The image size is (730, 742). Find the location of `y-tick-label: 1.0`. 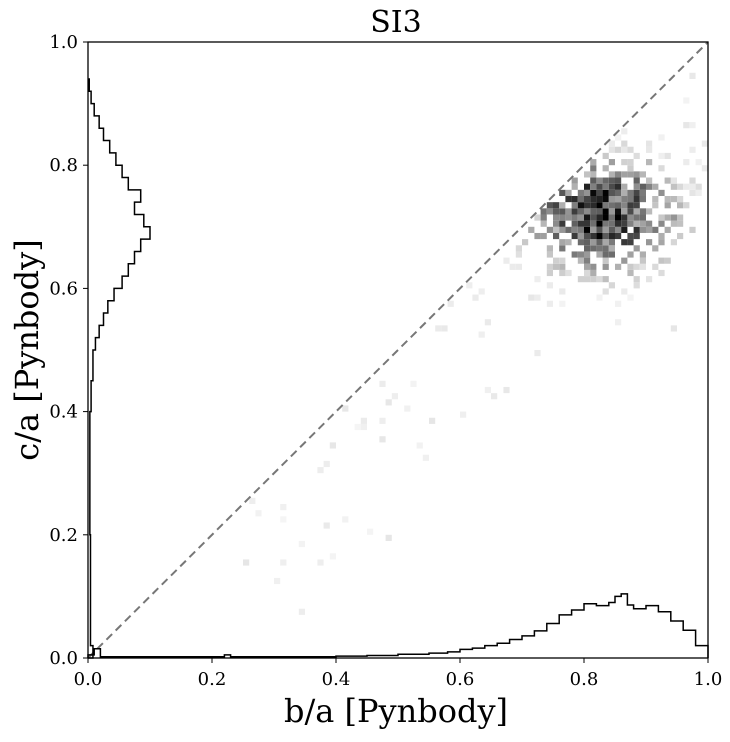

y-tick-label: 1.0 is located at coordinates (63, 42).